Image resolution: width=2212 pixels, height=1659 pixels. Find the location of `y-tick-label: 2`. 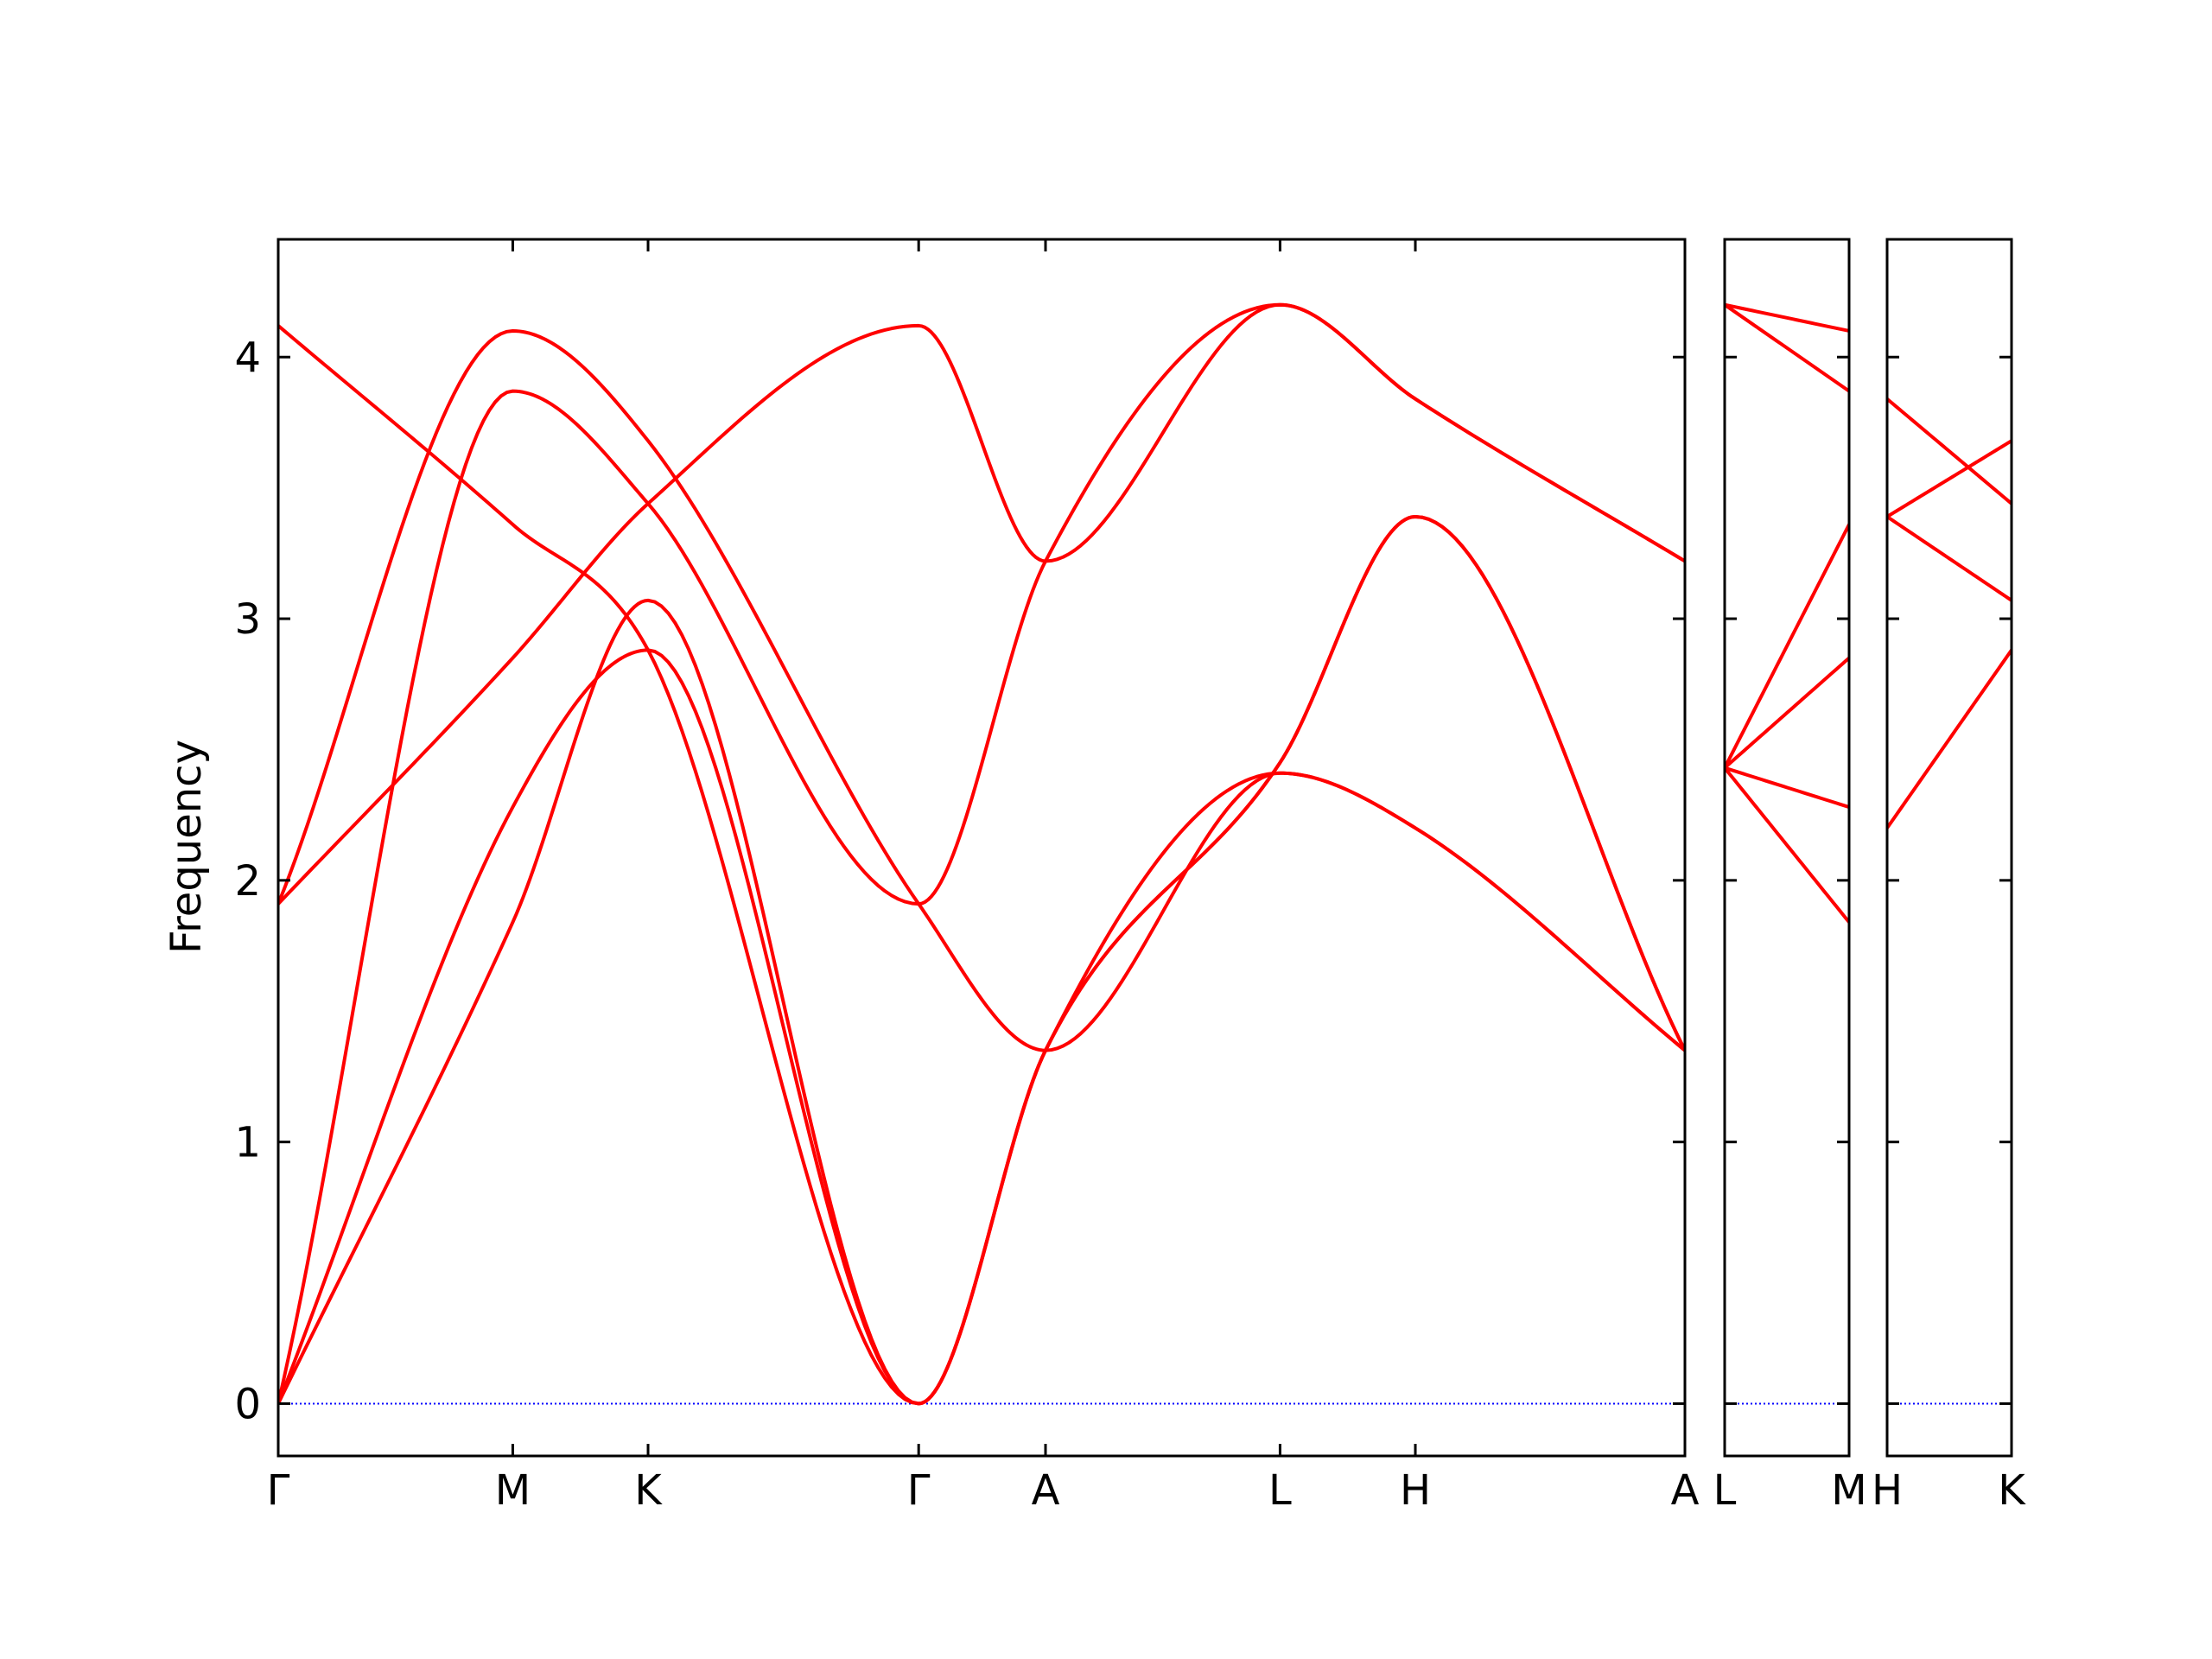

y-tick-label: 2 is located at coordinates (247, 881).